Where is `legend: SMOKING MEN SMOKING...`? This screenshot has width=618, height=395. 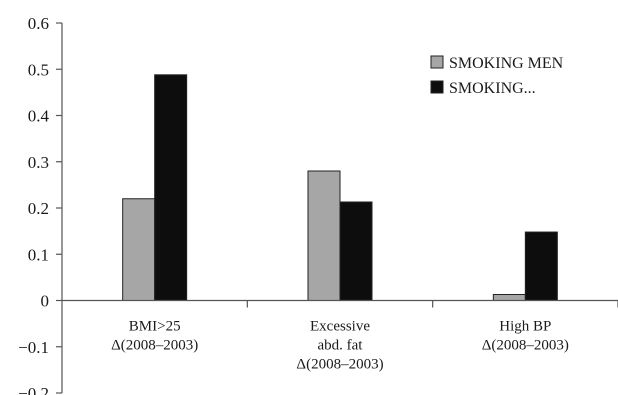
legend: SMOKING MEN SMOKING... is located at coordinates (497, 76).